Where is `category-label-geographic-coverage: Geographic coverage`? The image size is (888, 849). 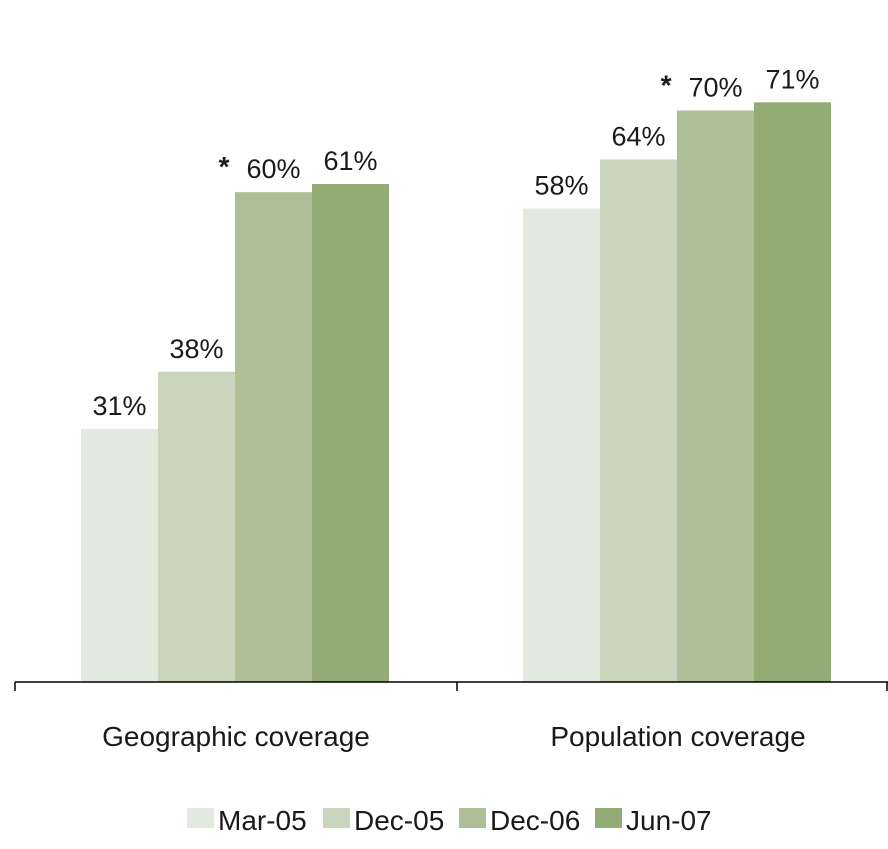
category-label-geographic-coverage: Geographic coverage is located at coordinates (236, 736).